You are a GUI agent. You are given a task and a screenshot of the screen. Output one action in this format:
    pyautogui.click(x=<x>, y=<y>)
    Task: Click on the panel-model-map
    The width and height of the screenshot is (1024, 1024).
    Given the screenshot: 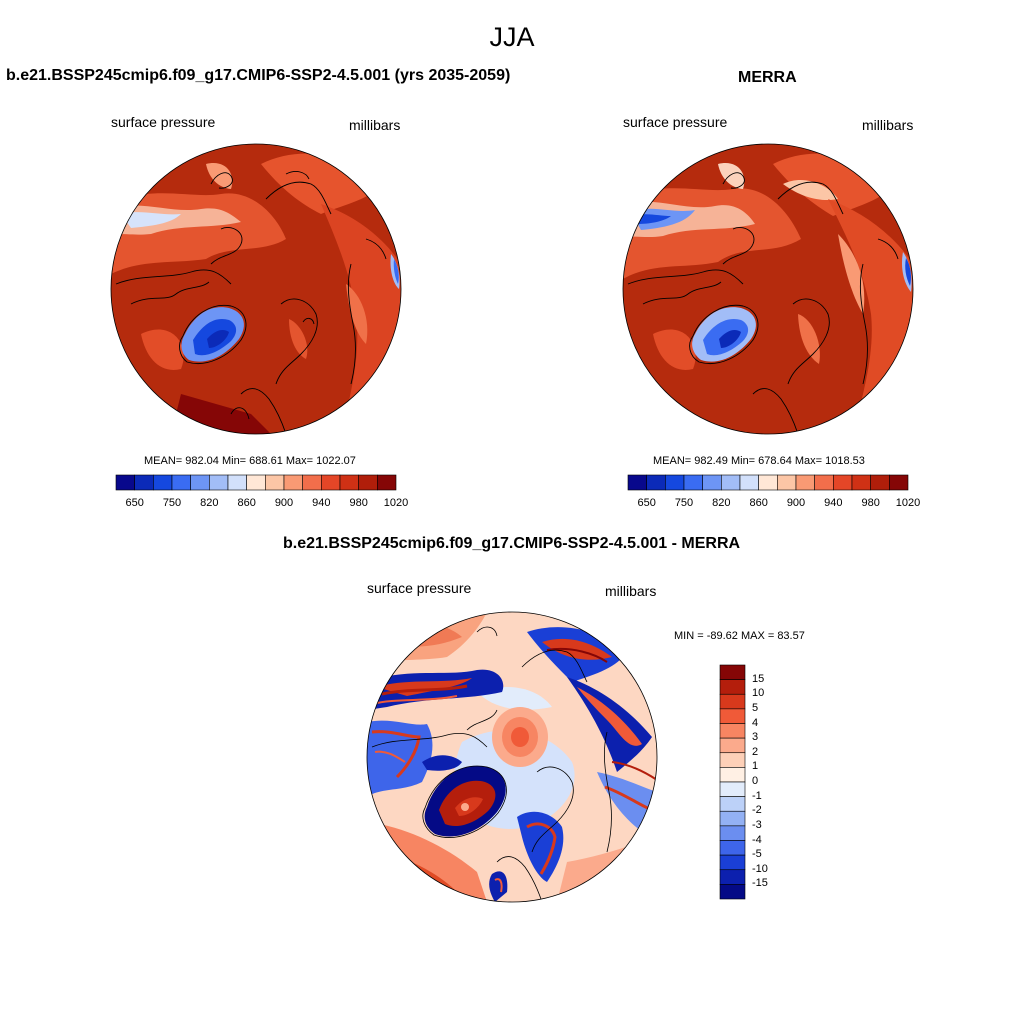 What is the action you would take?
    pyautogui.click(x=256, y=289)
    